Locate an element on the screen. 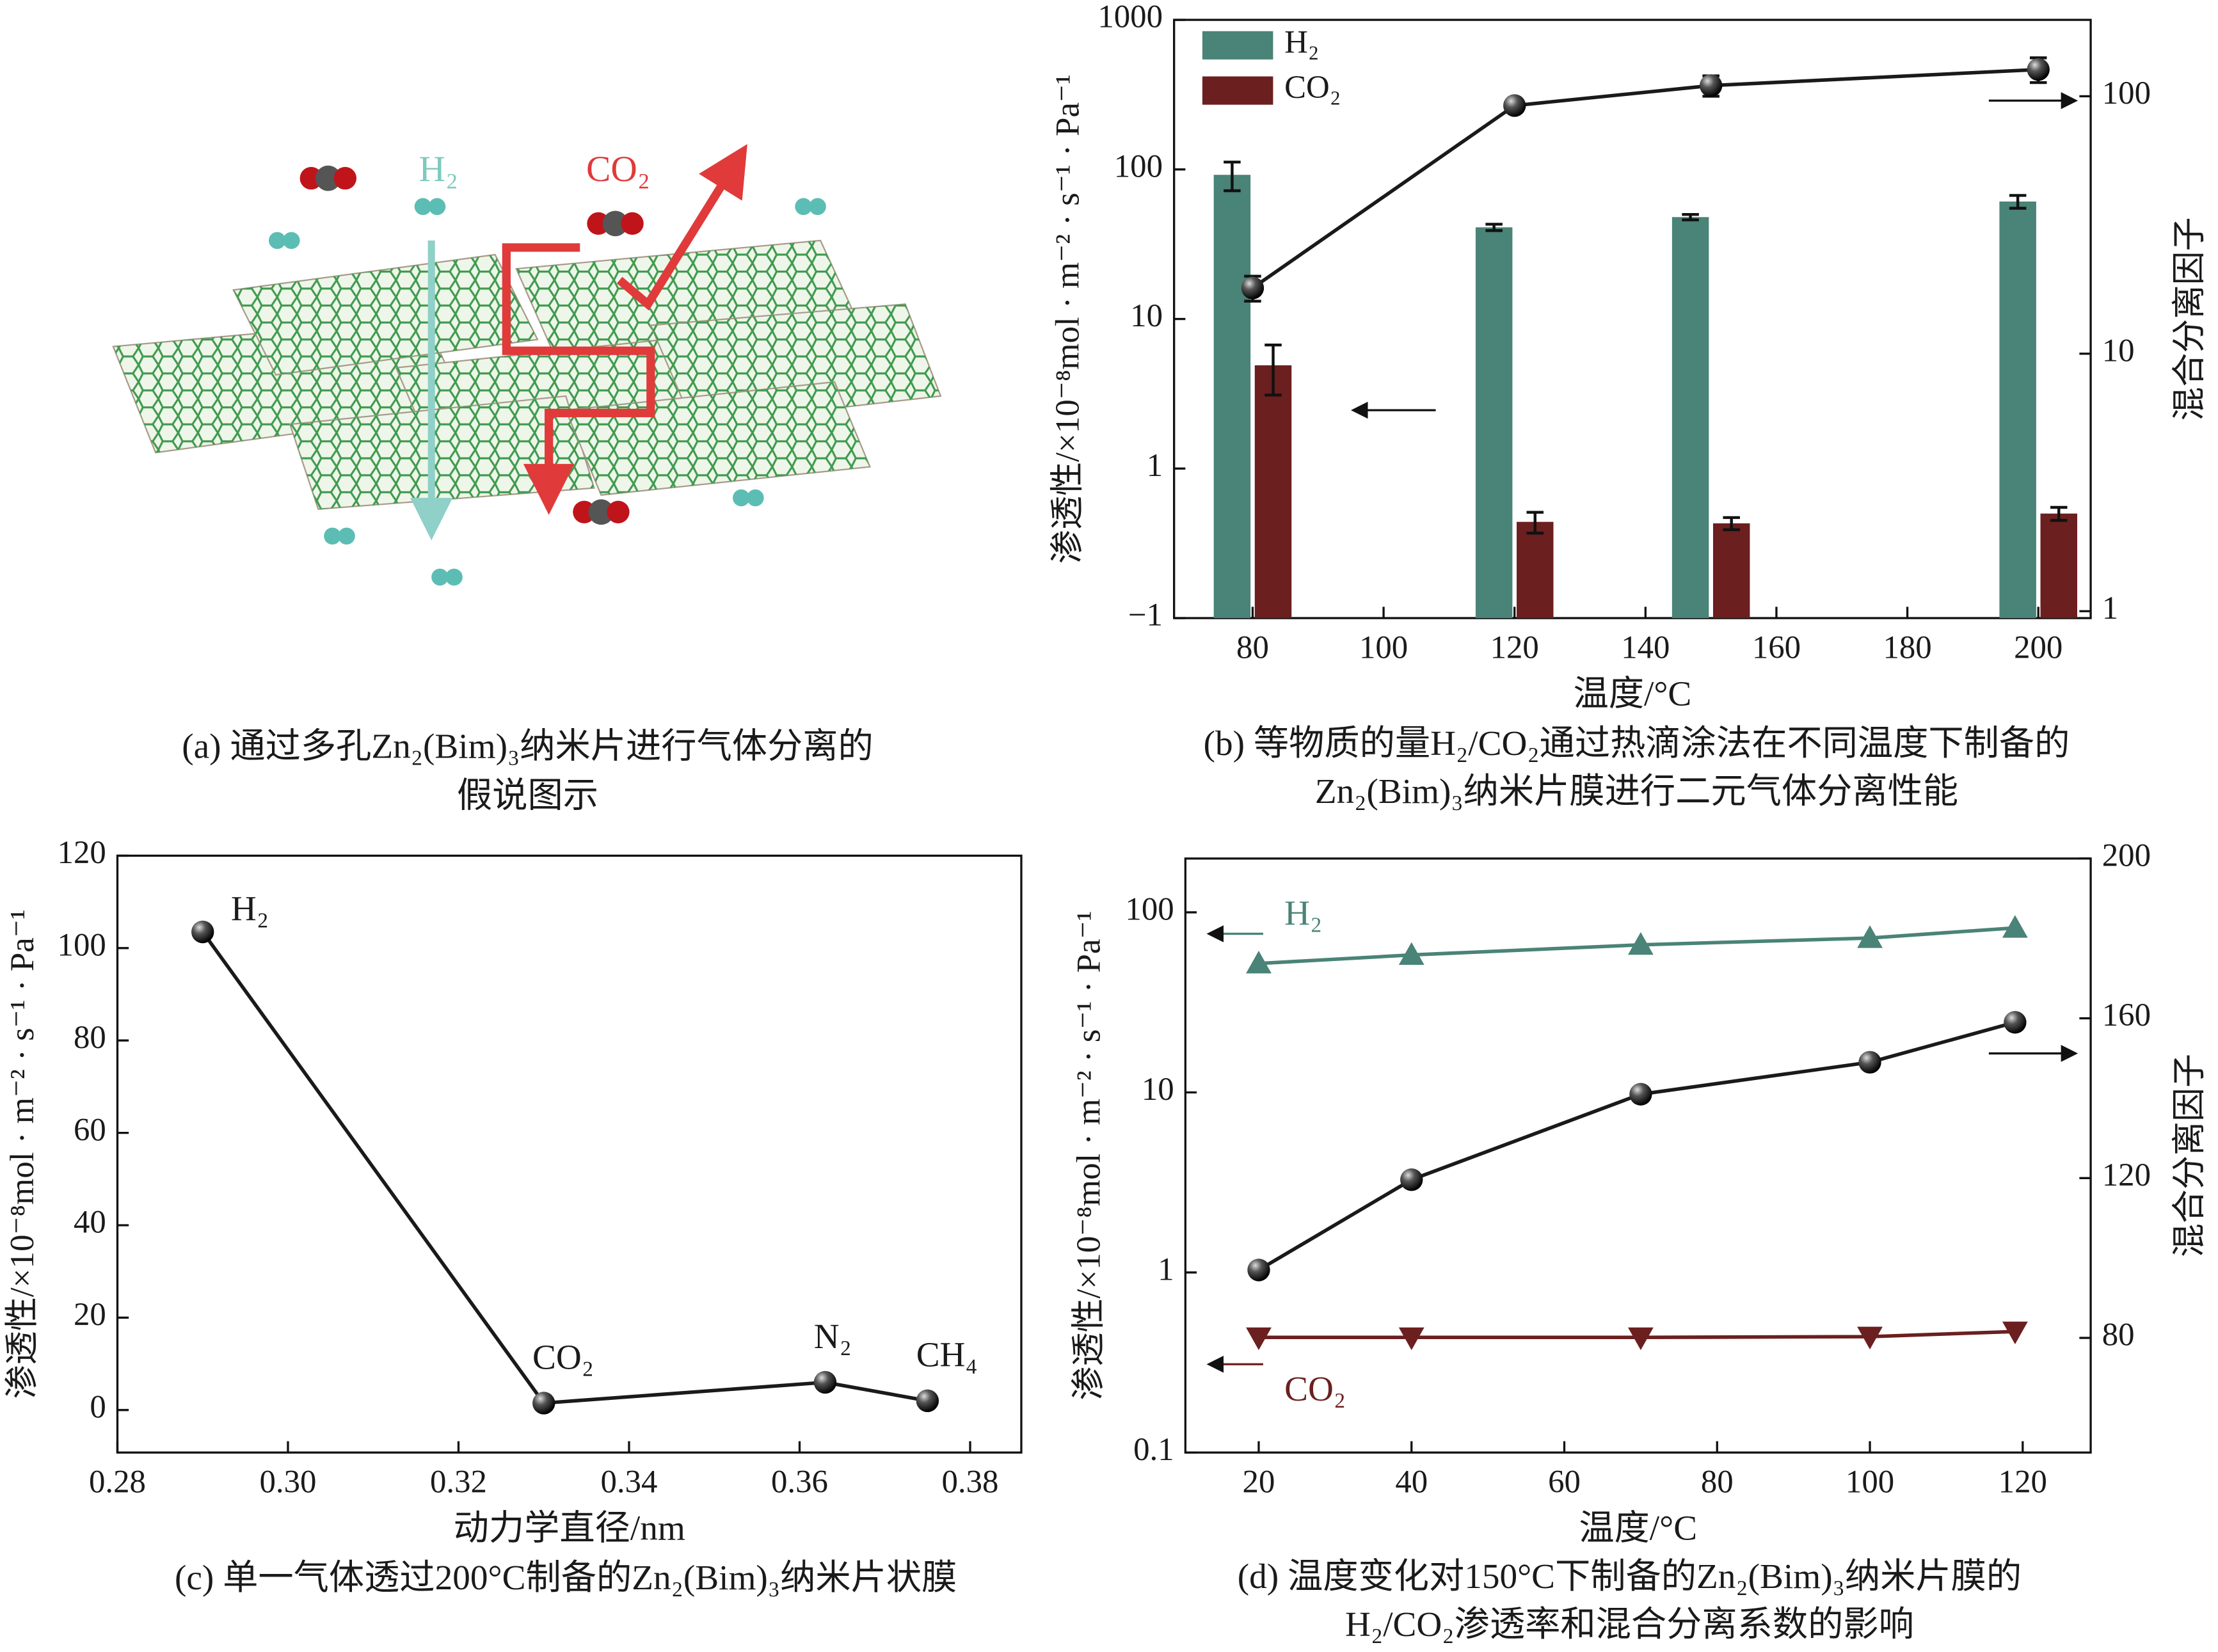  y-tick-label: 120 is located at coordinates (82, 852).